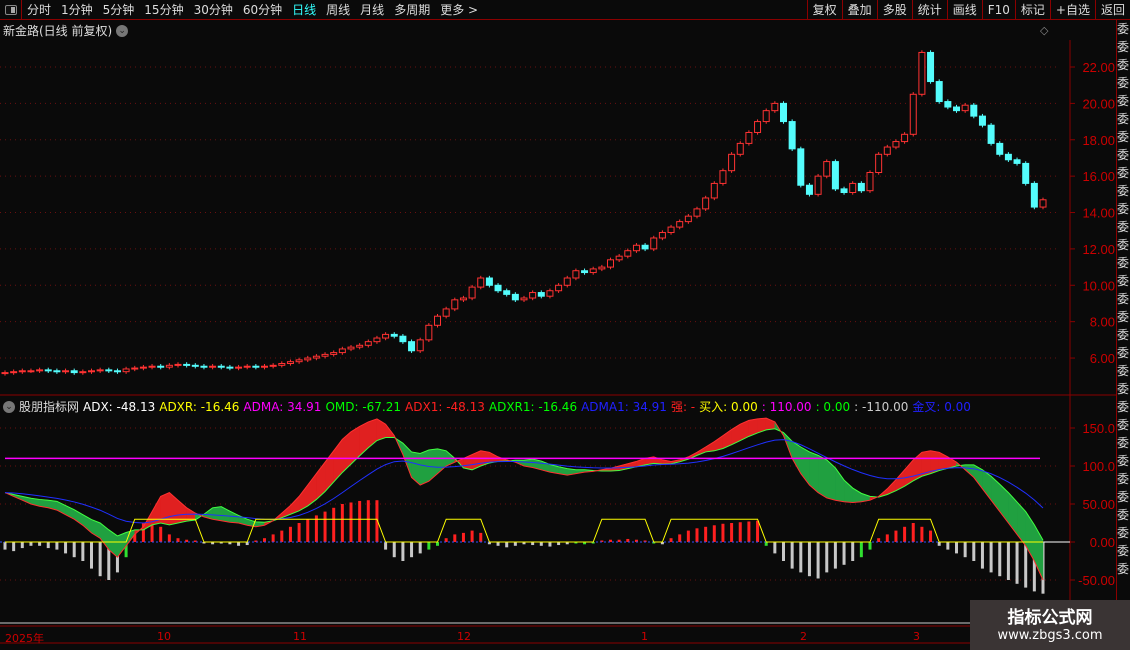  What do you see at coordinates (824, 10) in the screenshot?
I see `toolbar-button: 复权` at bounding box center [824, 10].